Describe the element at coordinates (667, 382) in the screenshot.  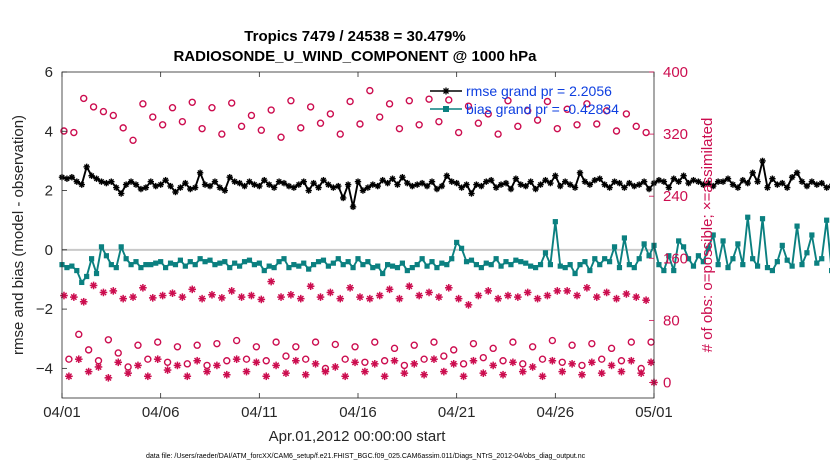
I see `y2-tick-label: 0` at that location.